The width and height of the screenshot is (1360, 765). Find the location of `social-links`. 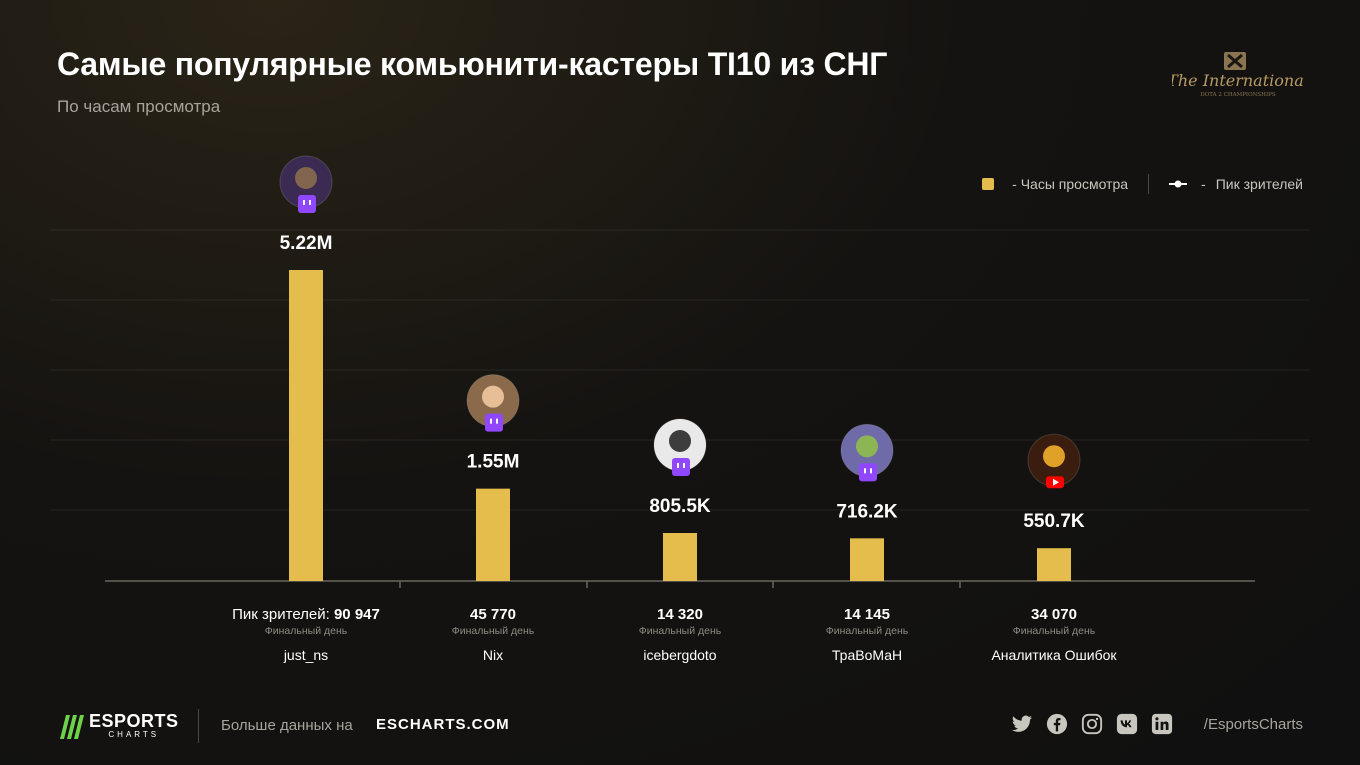

social-links is located at coordinates (1098, 724).